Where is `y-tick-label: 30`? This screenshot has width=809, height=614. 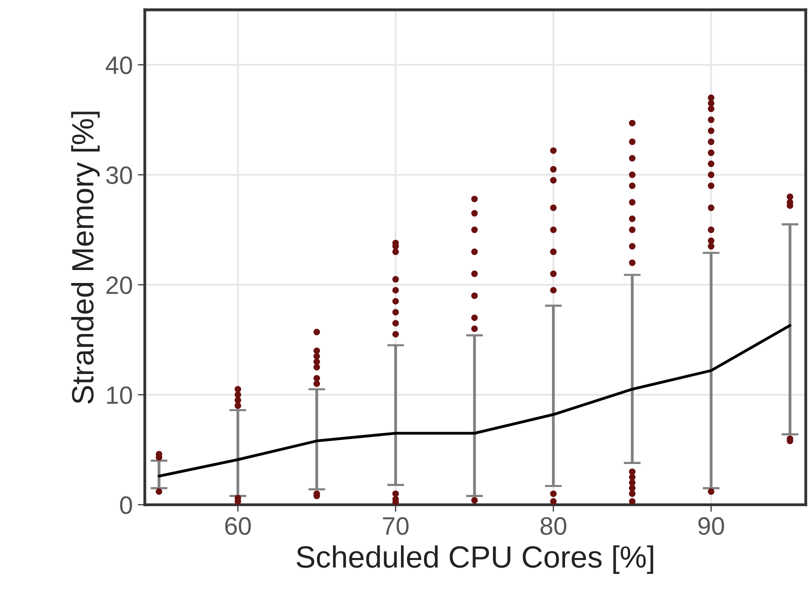 y-tick-label: 30 is located at coordinates (119, 175).